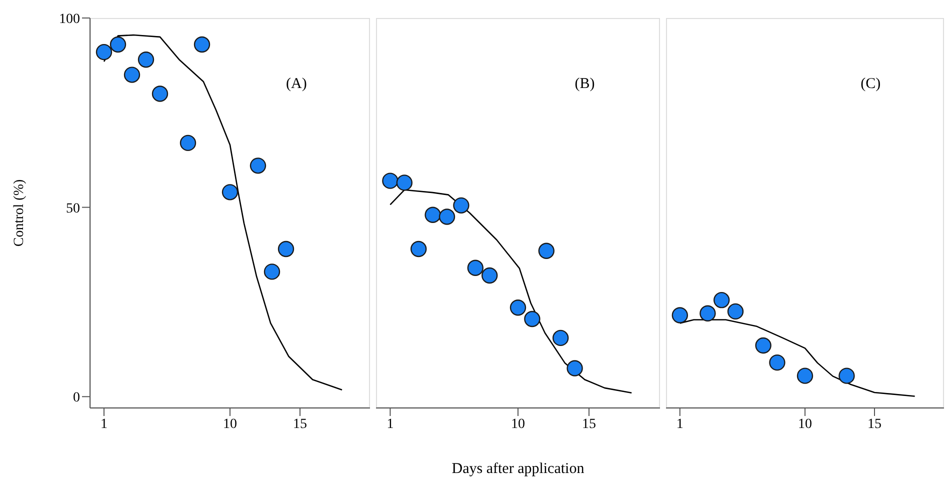 Image resolution: width=946 pixels, height=477 pixels. I want to click on y-axis-title: Control (%), so click(19, 213).